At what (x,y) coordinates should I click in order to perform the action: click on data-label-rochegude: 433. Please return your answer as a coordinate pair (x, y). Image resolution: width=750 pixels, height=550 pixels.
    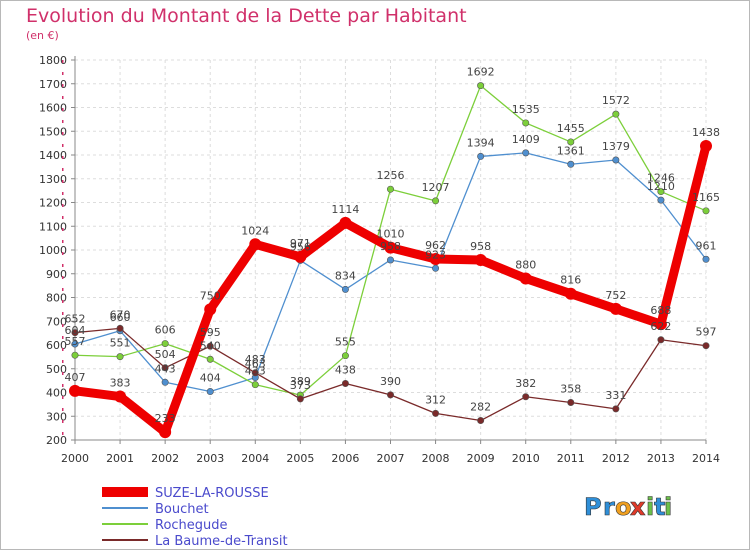
    Looking at the image, I should click on (255, 371).